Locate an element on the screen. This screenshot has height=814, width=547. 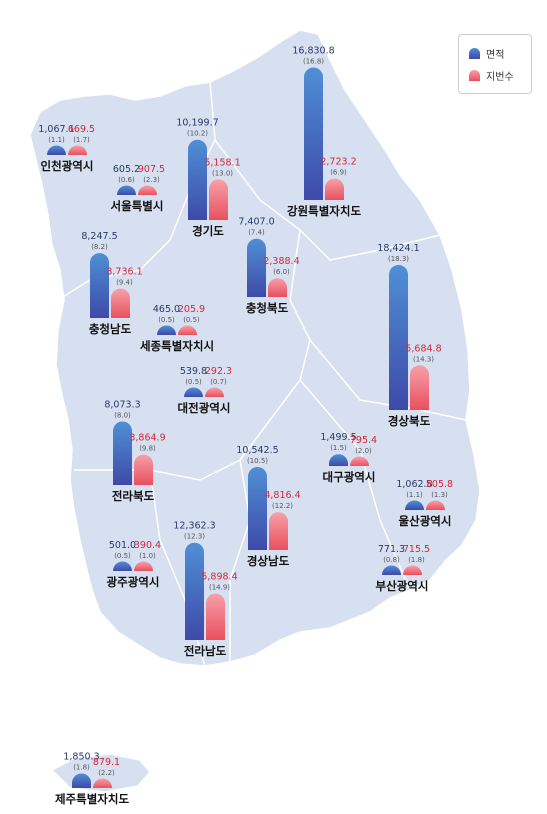
label-parcels-share-5: (6.0) is located at coordinates (281, 272).